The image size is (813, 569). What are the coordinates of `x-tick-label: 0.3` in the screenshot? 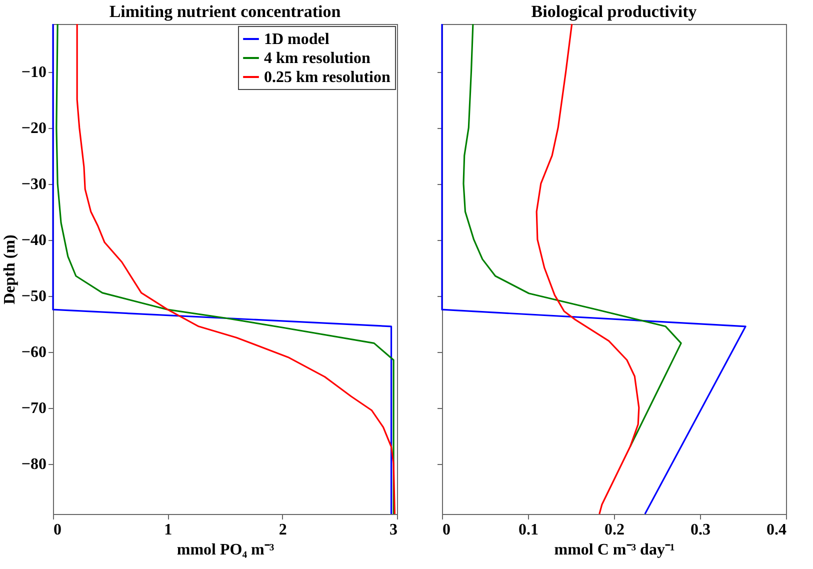 It's located at (700, 530).